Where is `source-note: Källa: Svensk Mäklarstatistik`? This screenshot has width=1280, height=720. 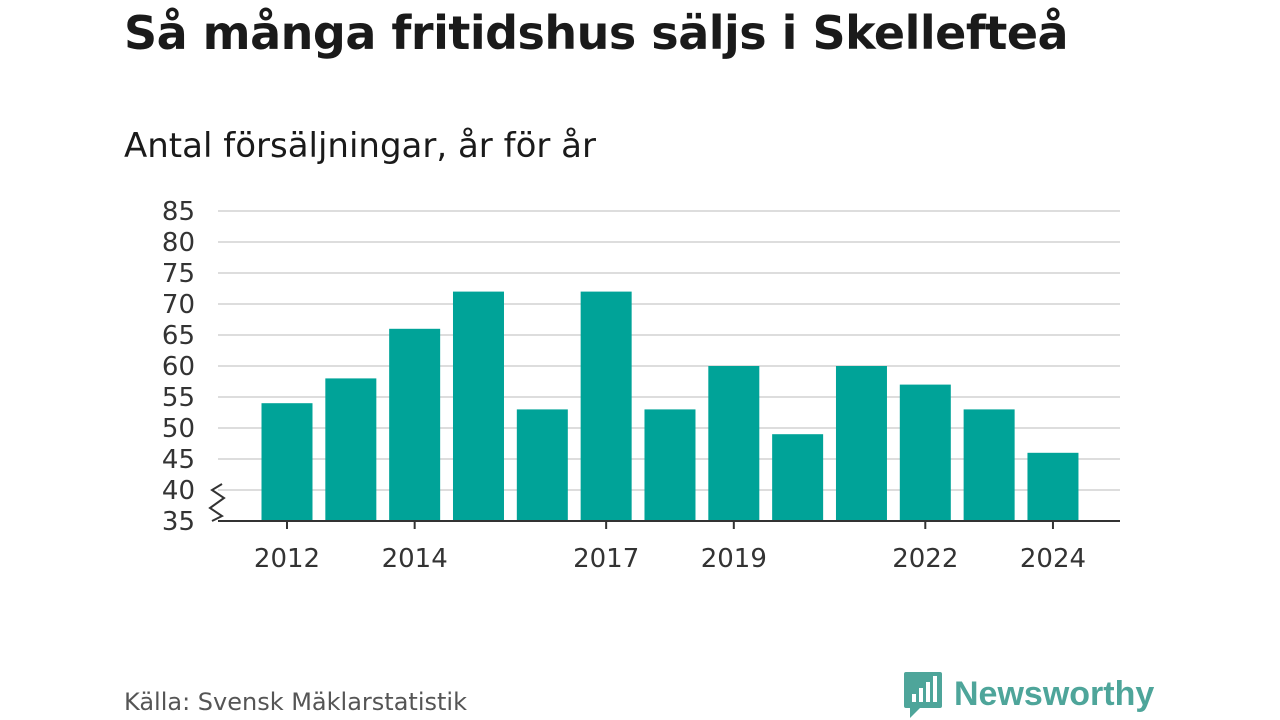
source-note: Källa: Svensk Mäklarstatistik is located at coordinates (295, 702).